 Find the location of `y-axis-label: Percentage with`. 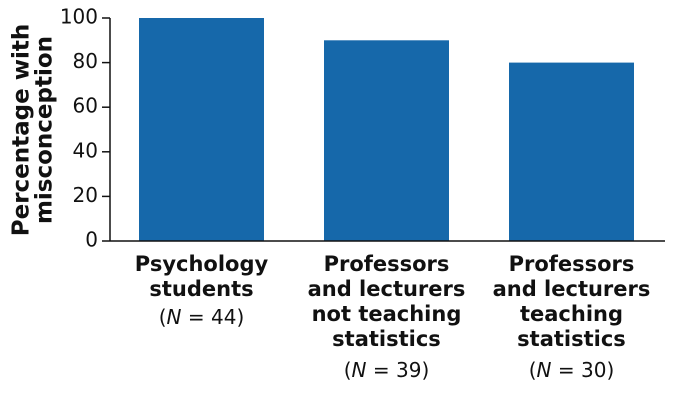

y-axis-label: Percentage with is located at coordinates (22, 130).